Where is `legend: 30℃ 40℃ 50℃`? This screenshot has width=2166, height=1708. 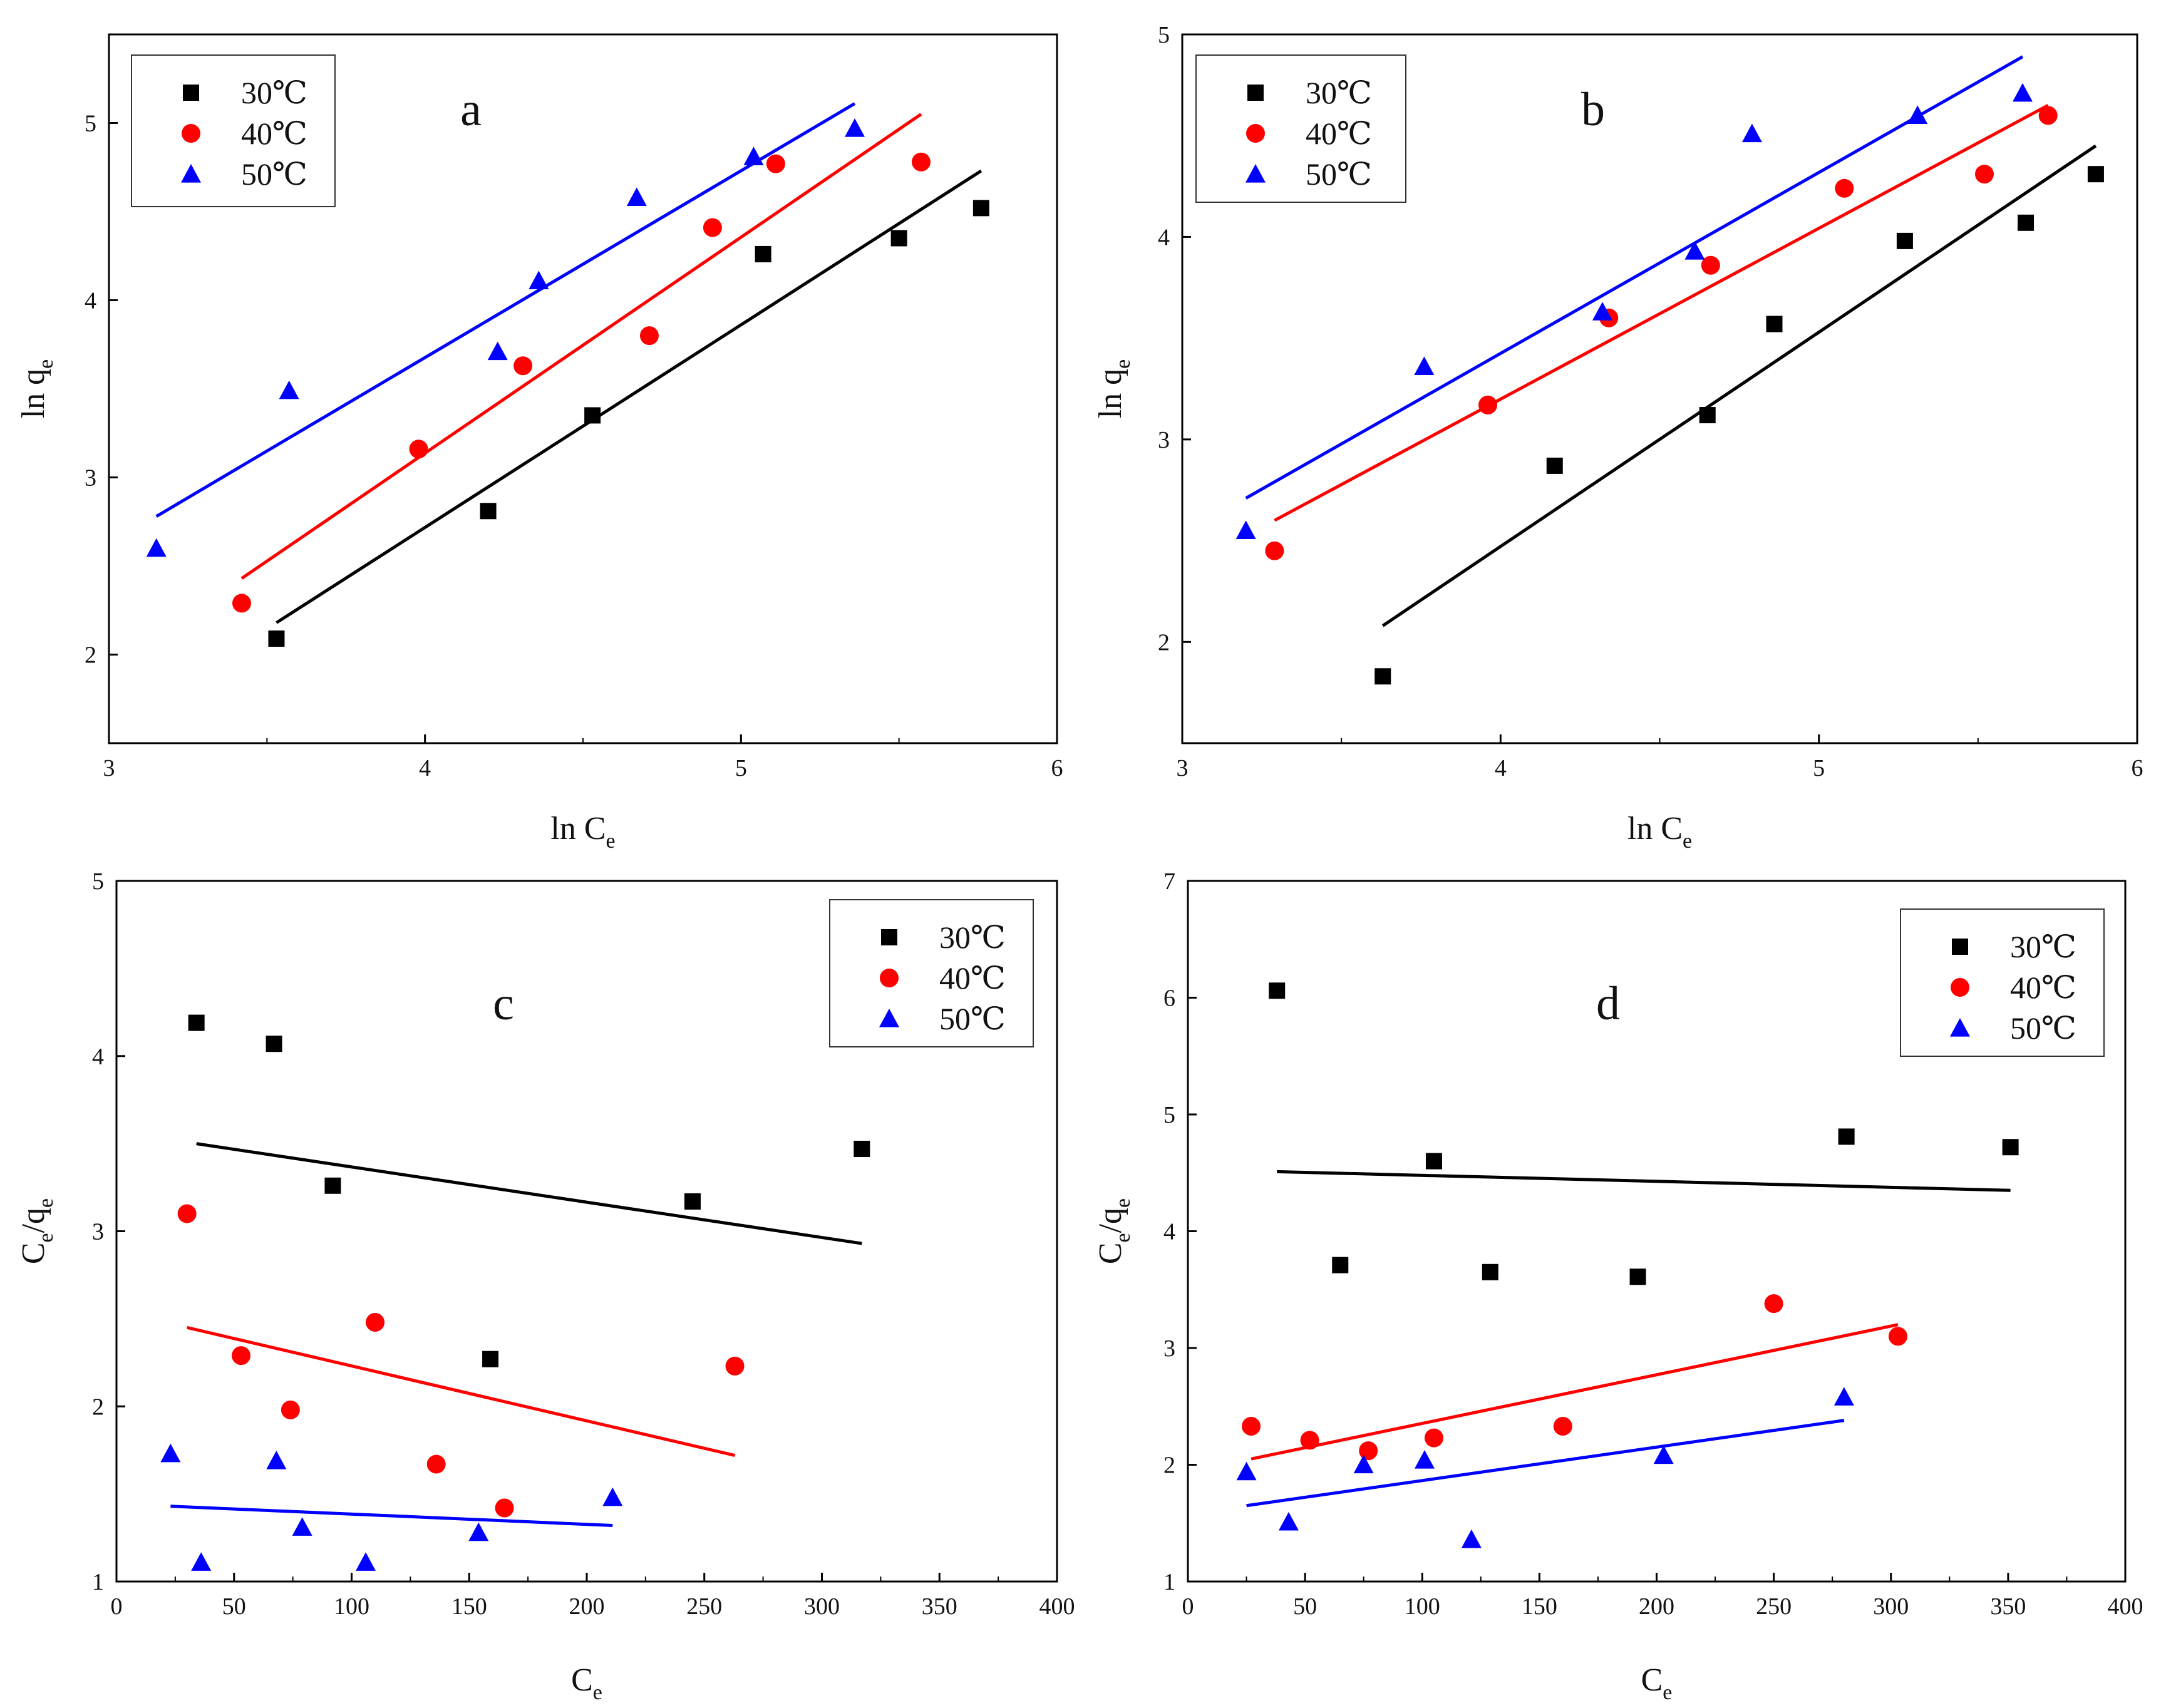
legend: 30℃ 40℃ 50℃ is located at coordinates (2002, 982).